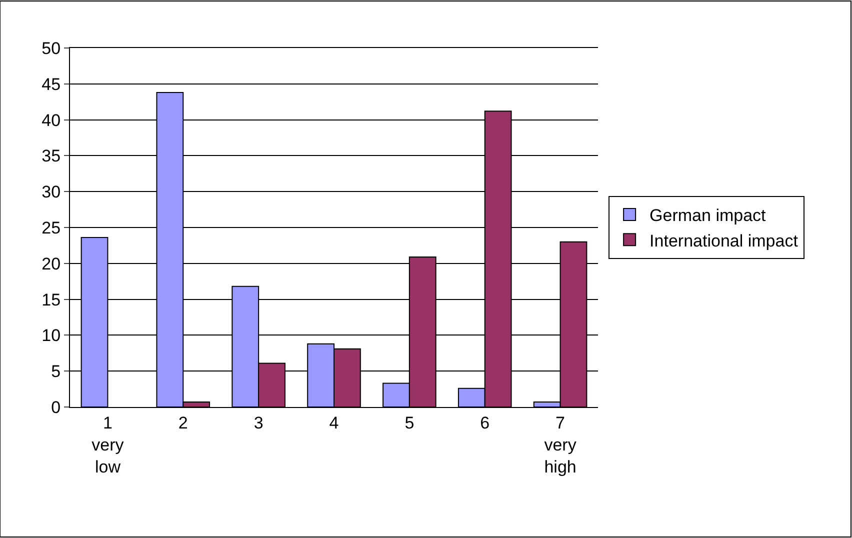 This screenshot has width=852, height=538. I want to click on y-tick-label: 0, so click(56, 407).